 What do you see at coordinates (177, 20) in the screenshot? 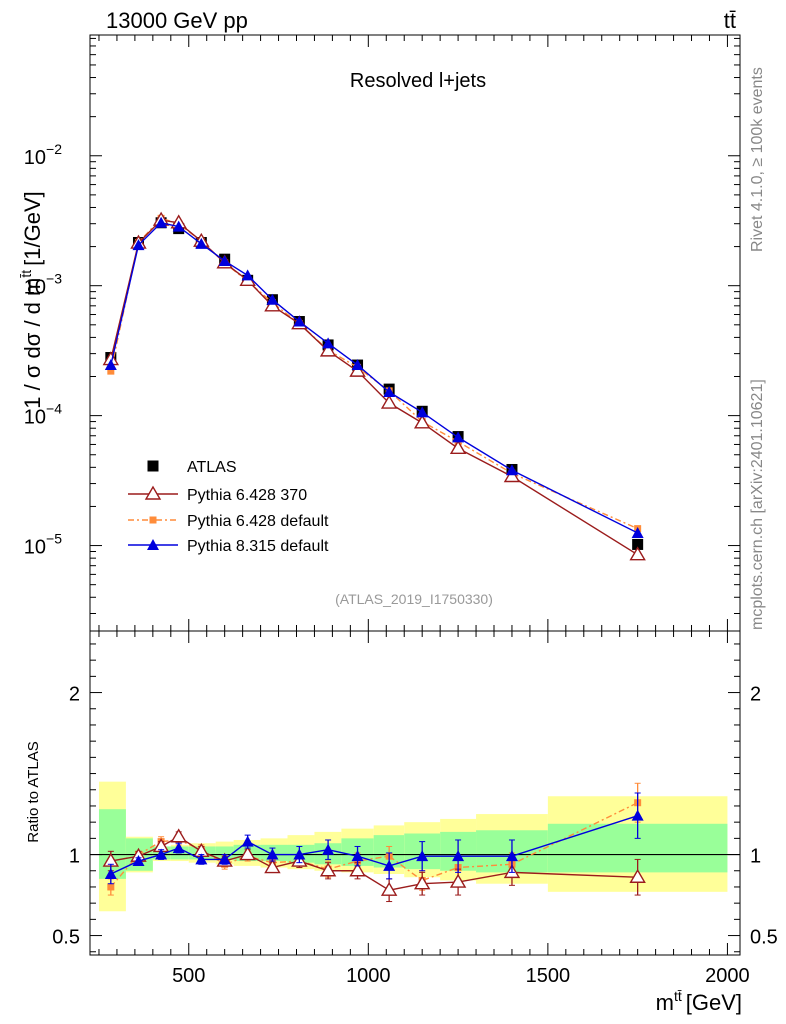
I see `energy-label: 13000 GeV pp` at bounding box center [177, 20].